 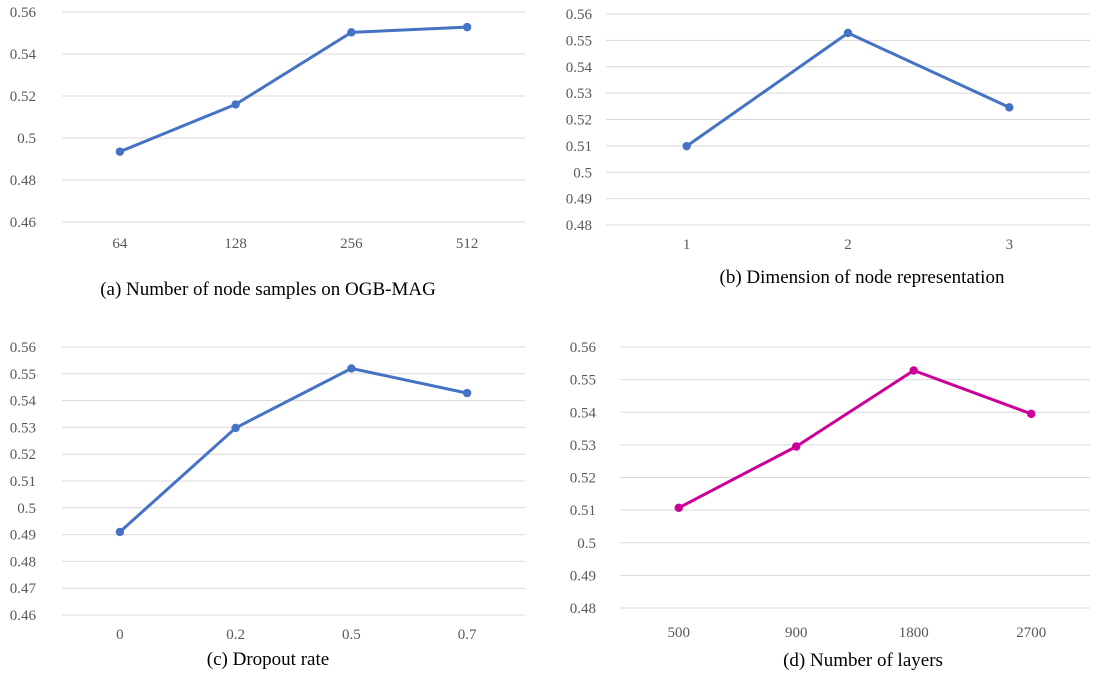 What do you see at coordinates (862, 277) in the screenshot?
I see `chart-caption: (b) Dimension of node representation` at bounding box center [862, 277].